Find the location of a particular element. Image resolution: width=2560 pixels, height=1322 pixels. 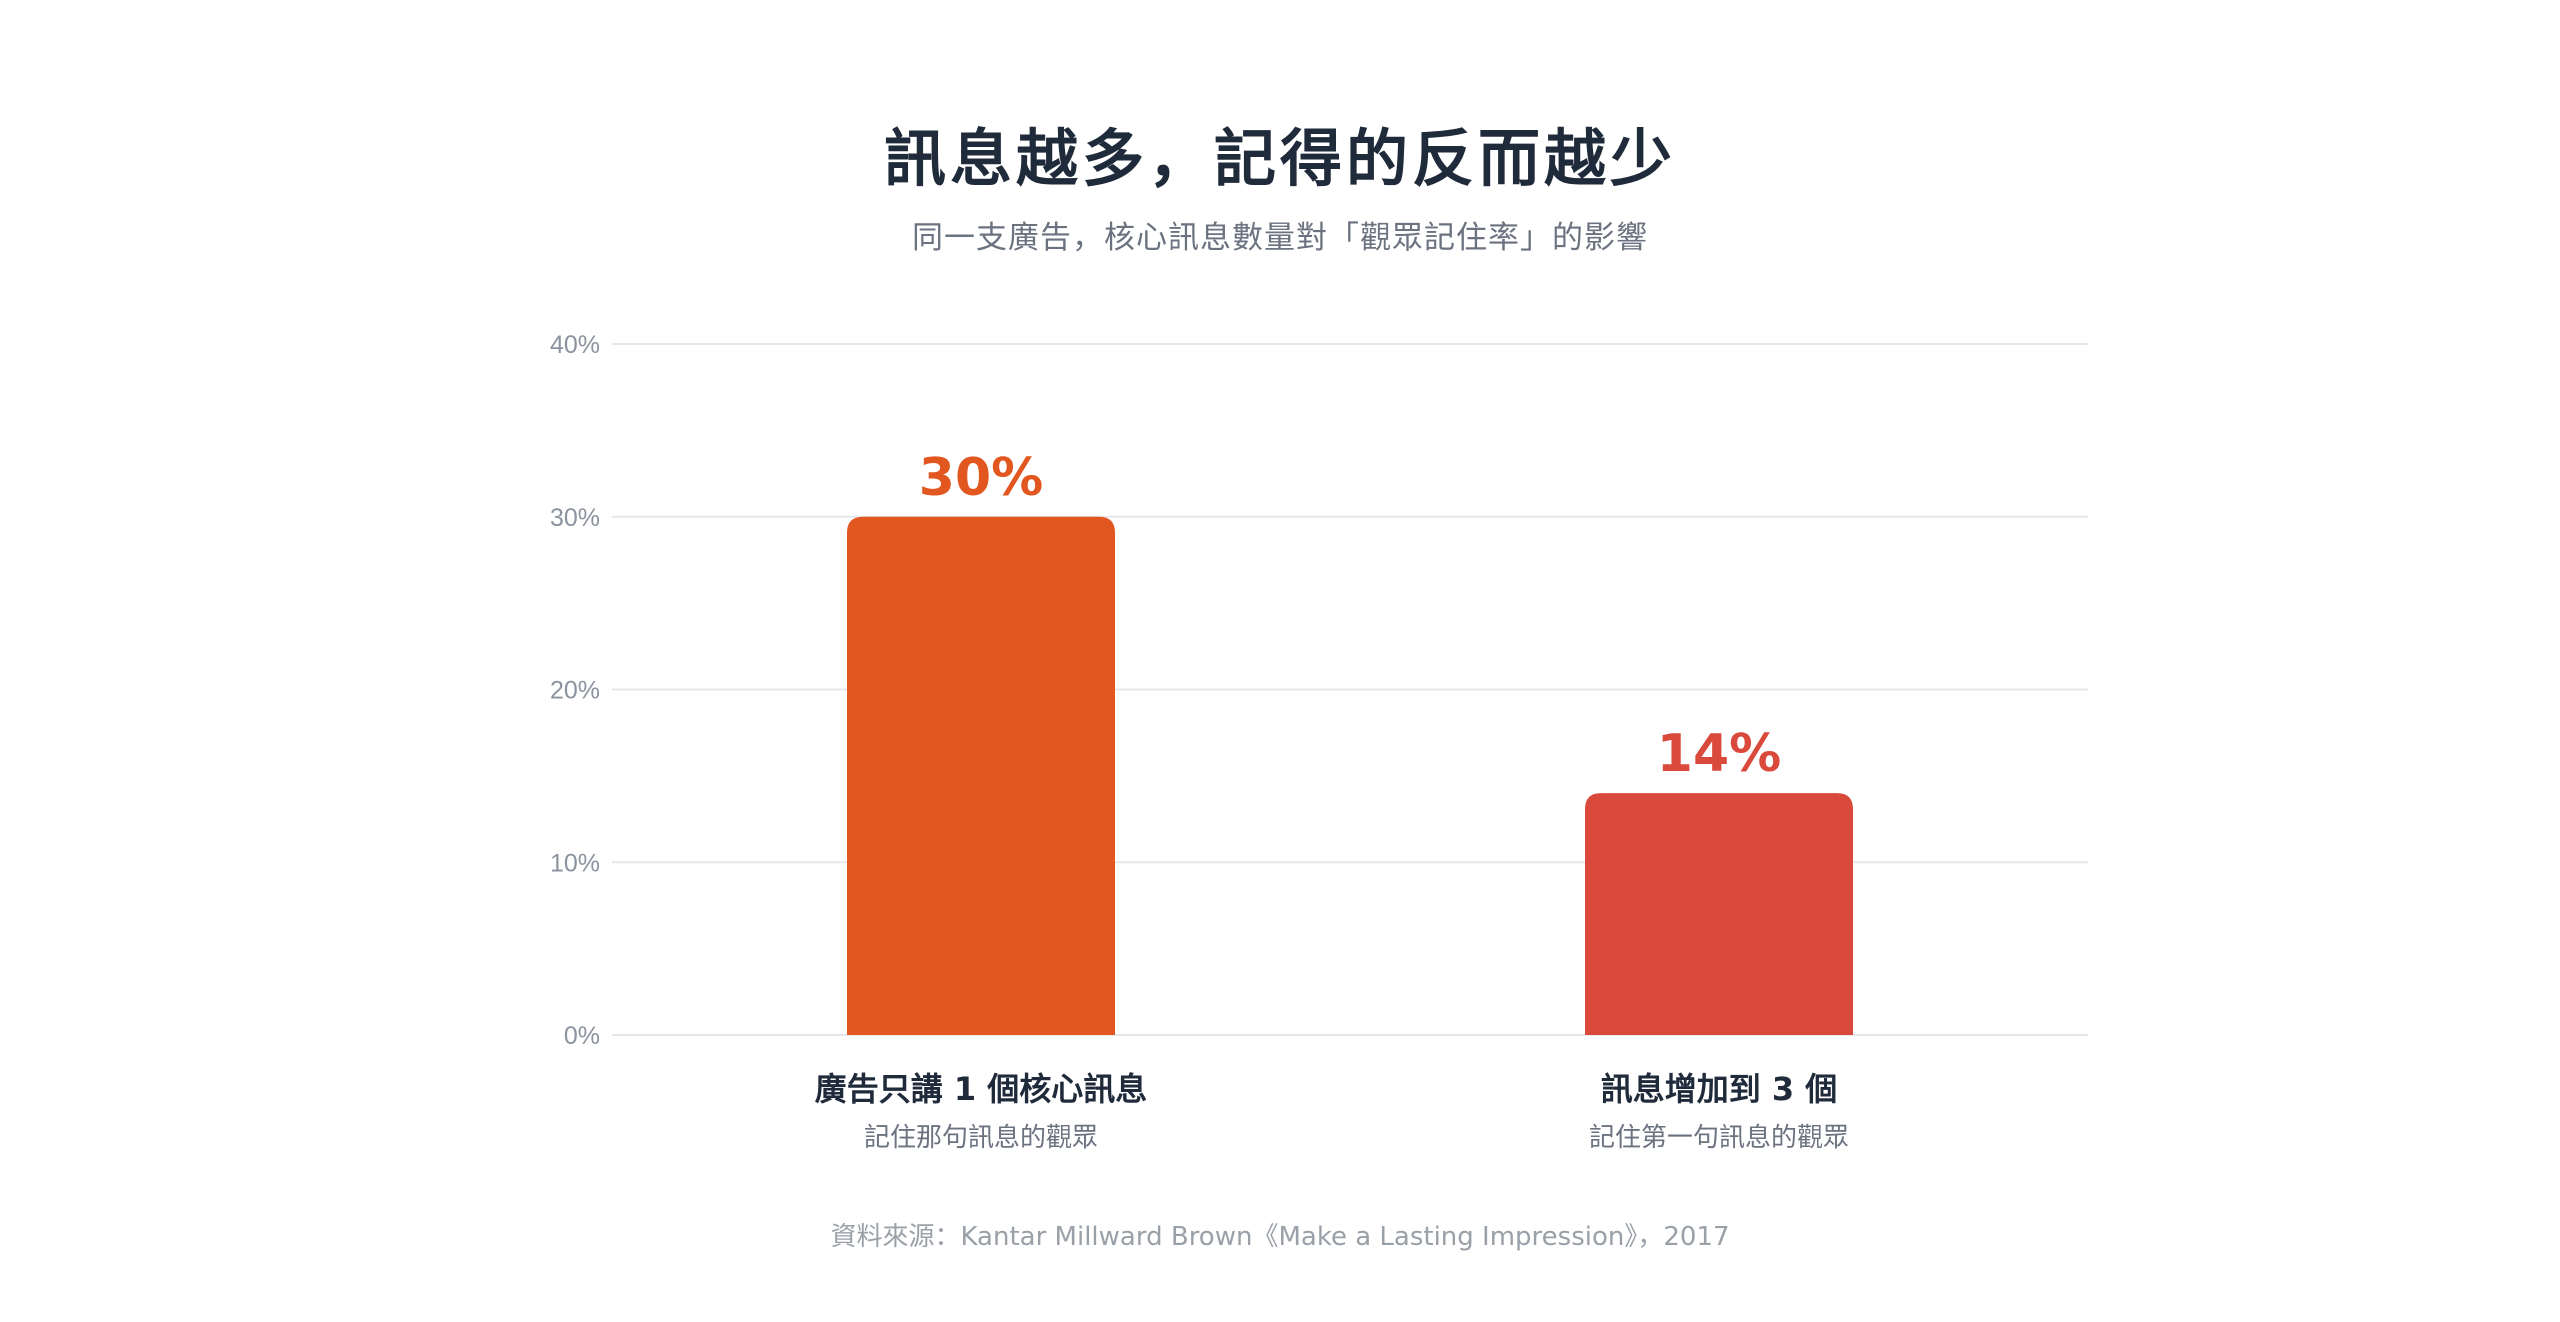

chart-subtitle: 同一支廣告，核心訊息數量對「觀眾記住率」的影響 is located at coordinates (1280, 238).